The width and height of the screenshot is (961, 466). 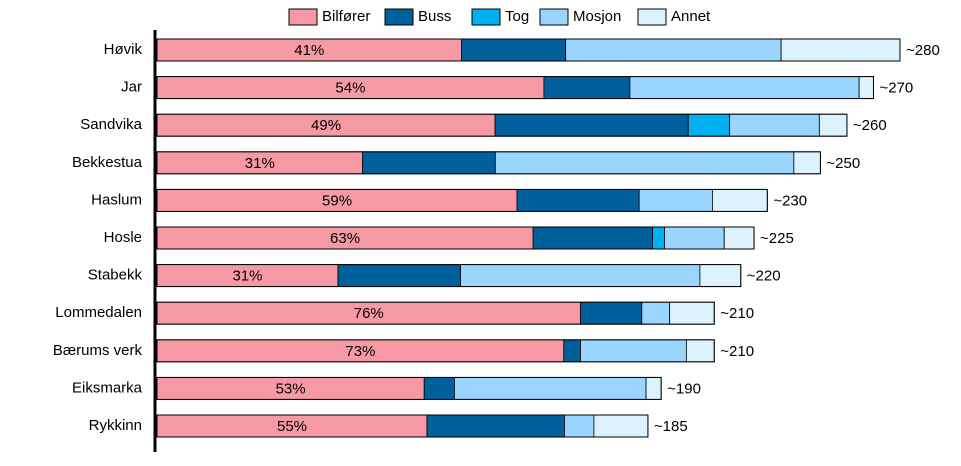 What do you see at coordinates (326, 125) in the screenshot?
I see `value-label: 49%` at bounding box center [326, 125].